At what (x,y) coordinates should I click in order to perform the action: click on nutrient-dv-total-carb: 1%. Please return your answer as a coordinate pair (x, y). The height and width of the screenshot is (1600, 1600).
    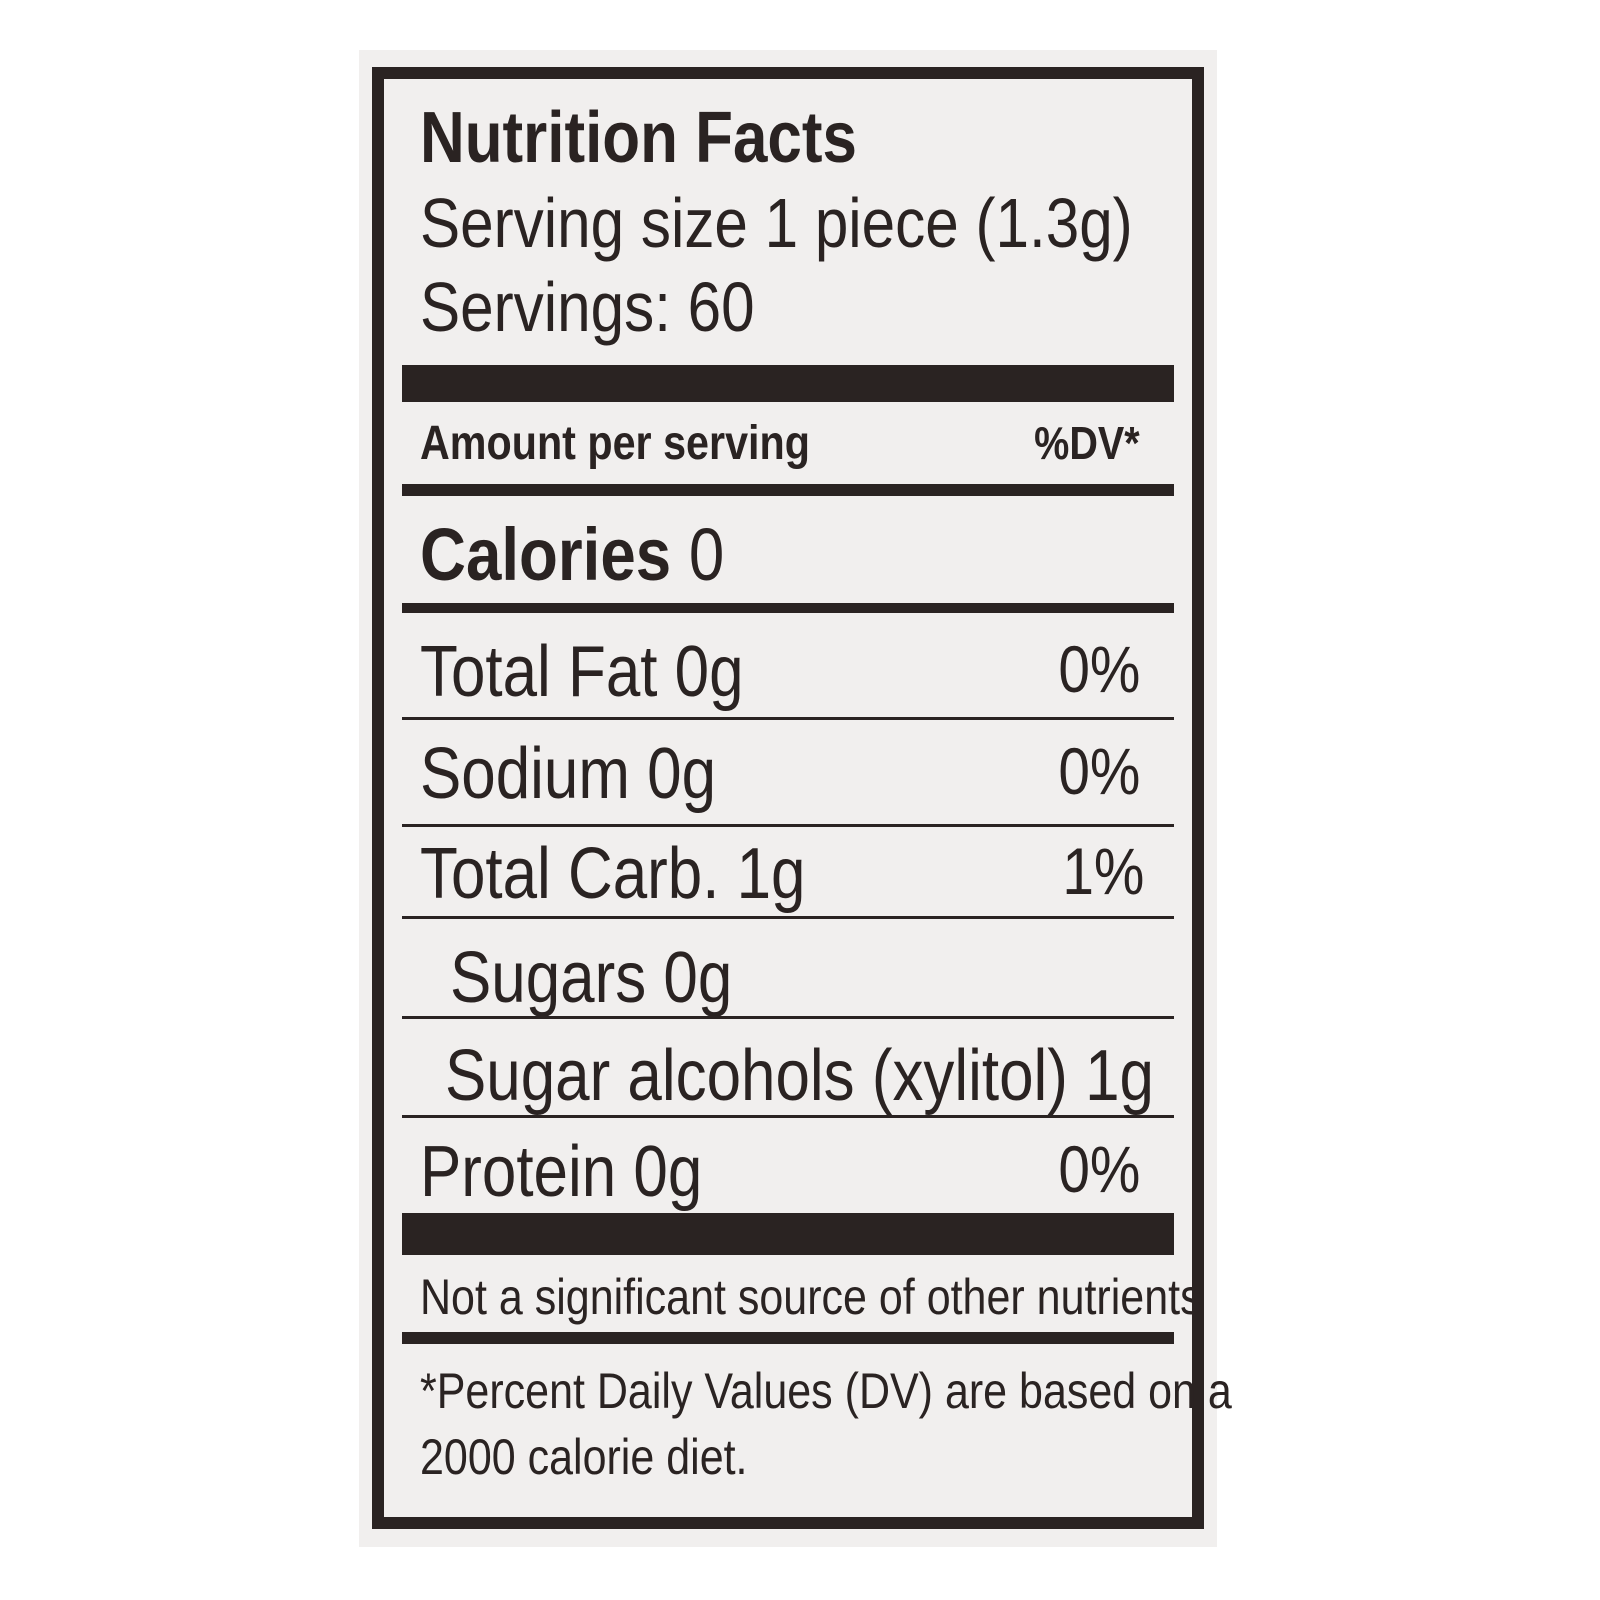
    Looking at the image, I should click on (1102, 871).